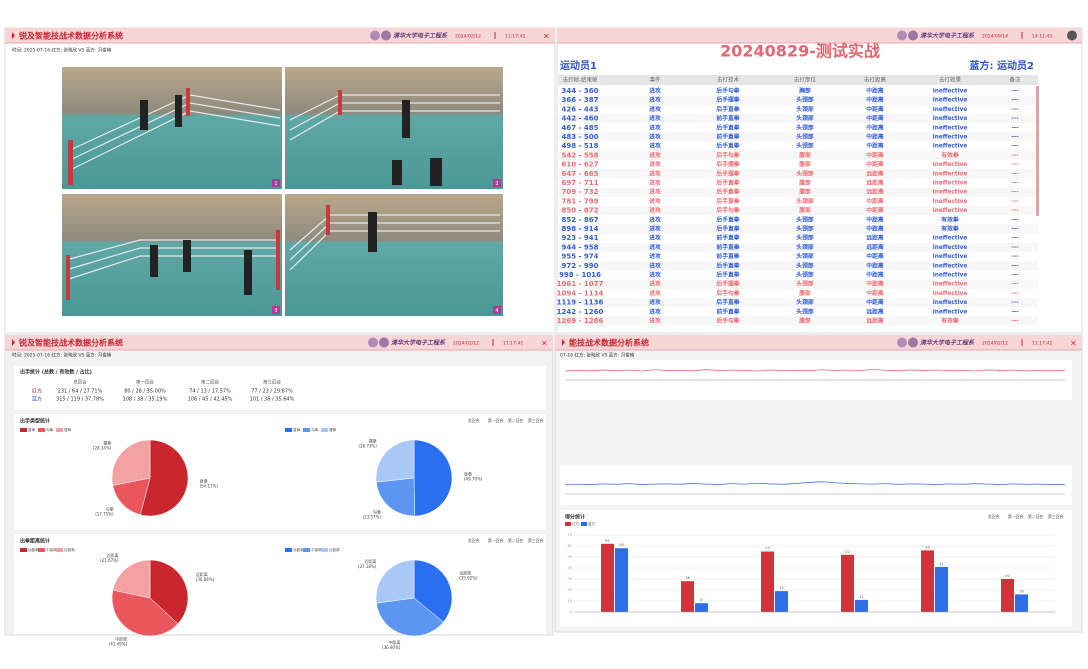 This screenshot has width=1088, height=669. I want to click on event-title: 20240829-测试实战, so click(800, 51).